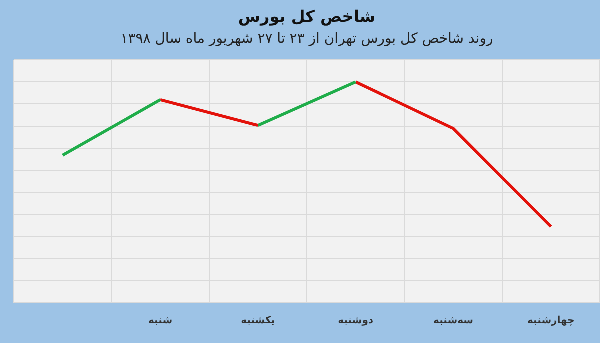 This screenshot has height=343, width=600. What do you see at coordinates (258, 321) in the screenshot?
I see `x-tick-label: یکشنبه` at bounding box center [258, 321].